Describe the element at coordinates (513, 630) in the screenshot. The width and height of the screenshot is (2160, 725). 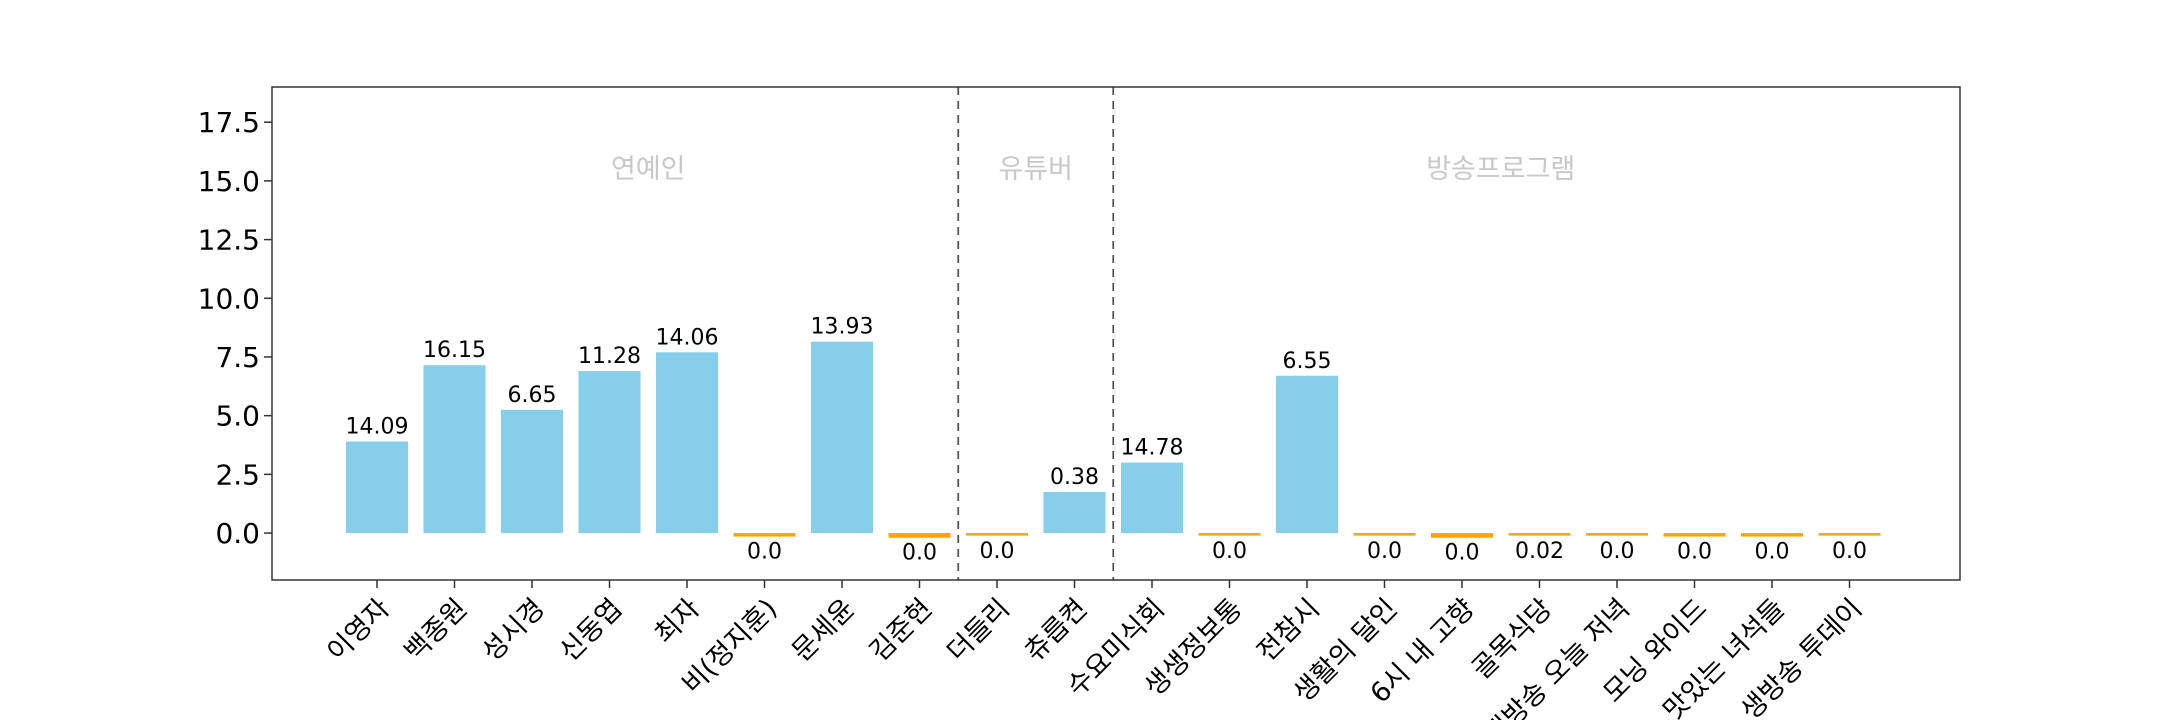
I see `x-category-label: 성시경` at that location.